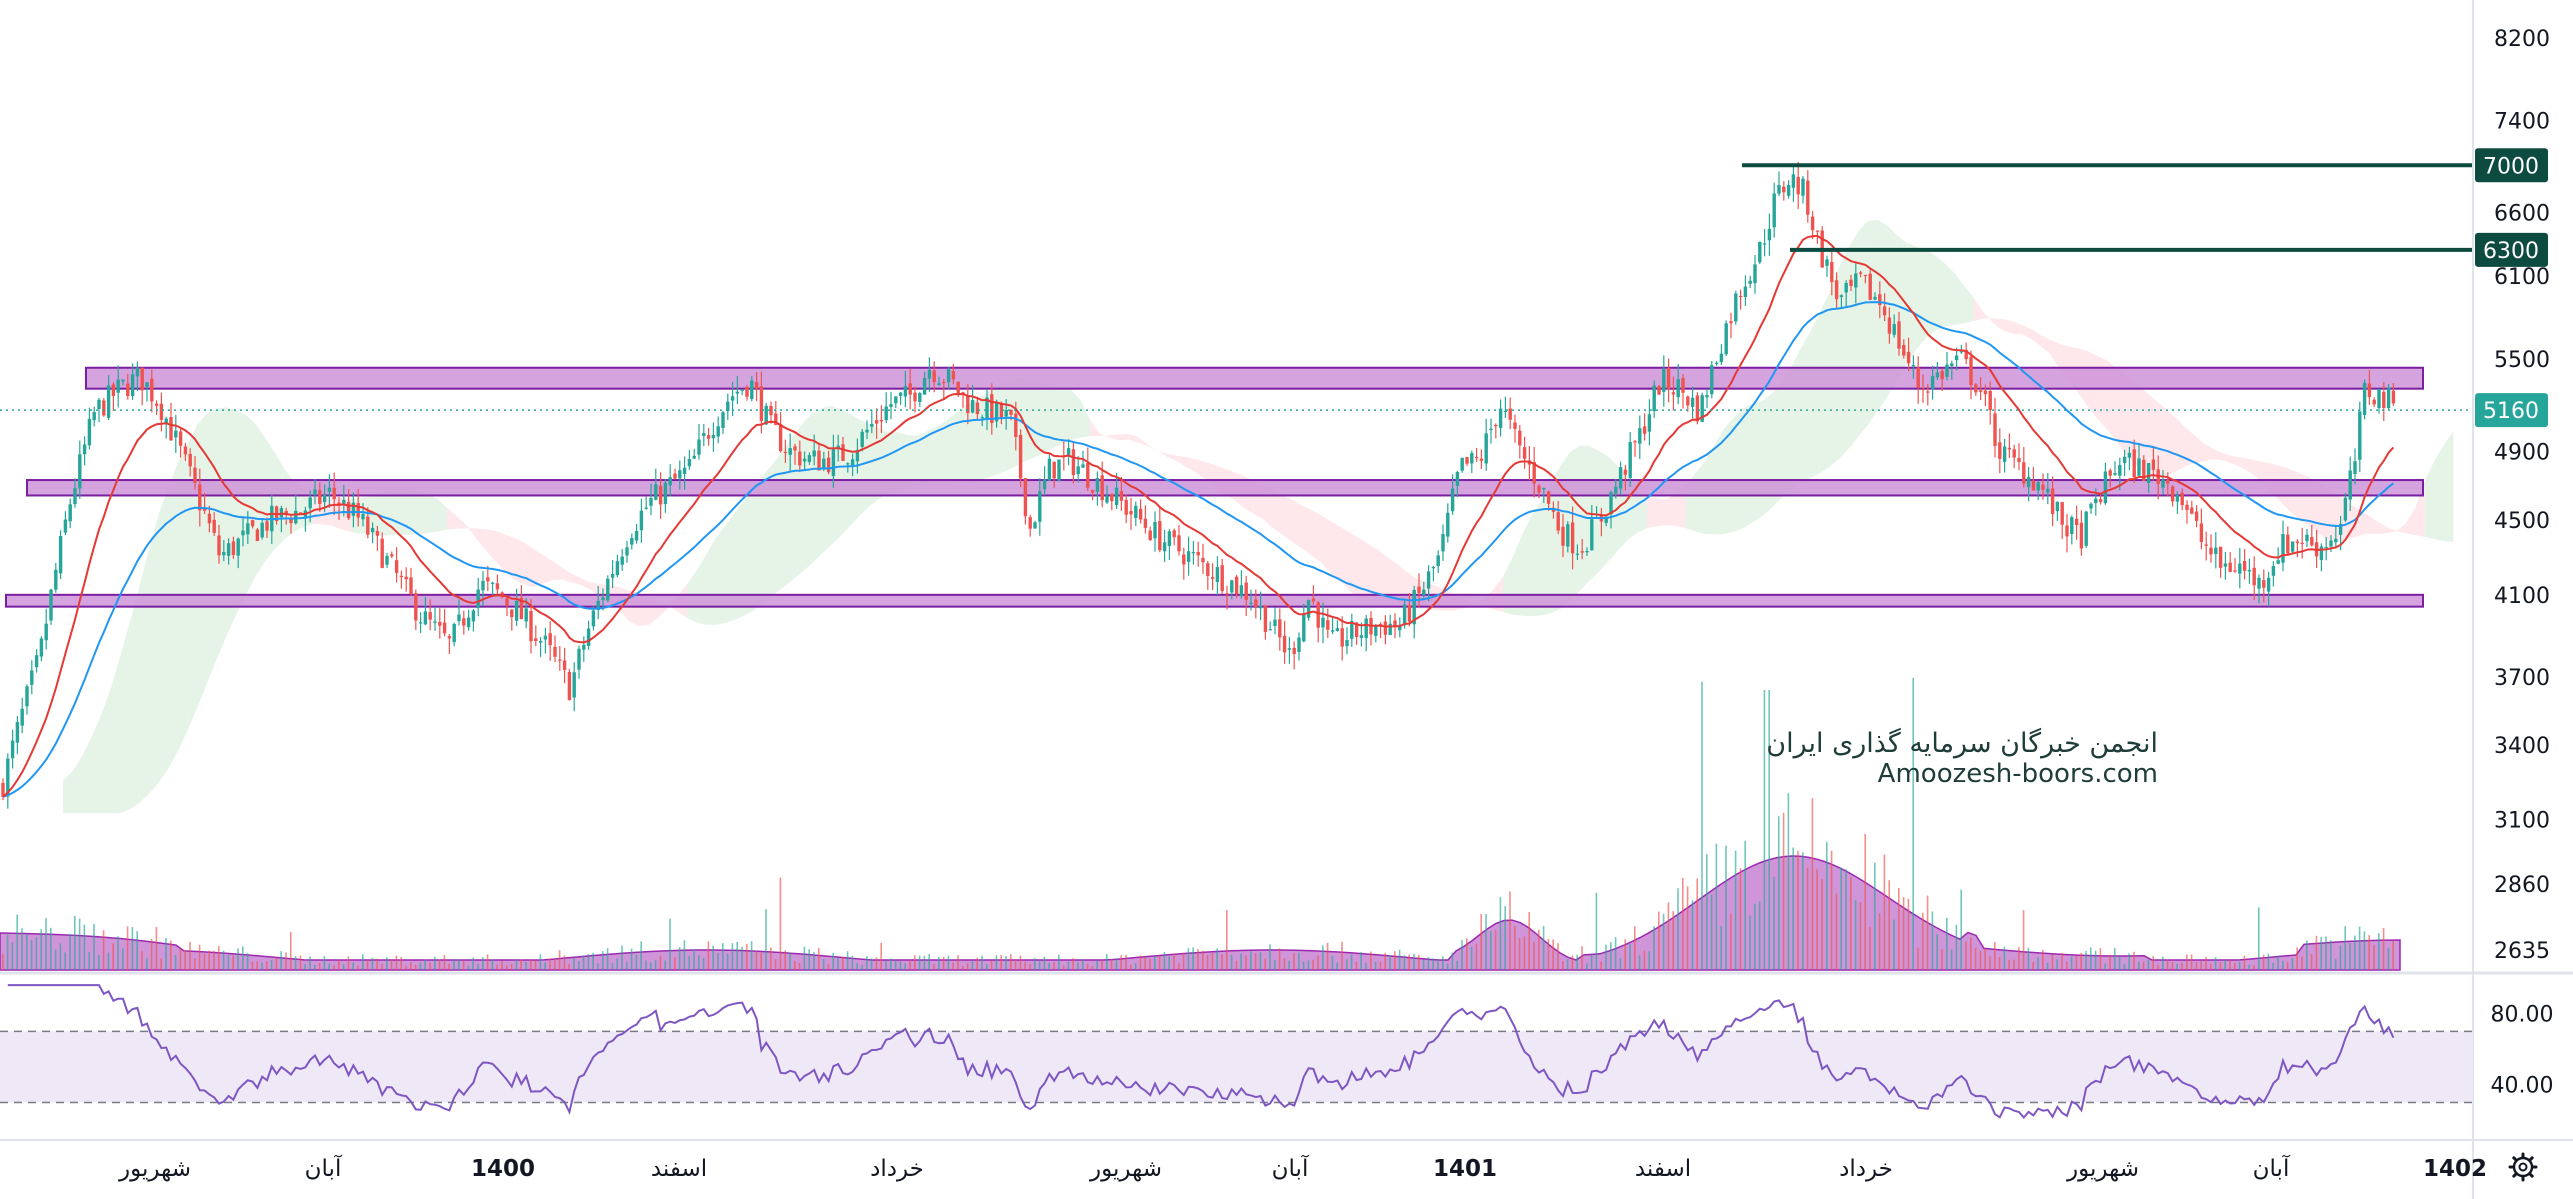 This screenshot has height=1199, width=2573. I want to click on time-axis-label: آبان, so click(1291, 1168).